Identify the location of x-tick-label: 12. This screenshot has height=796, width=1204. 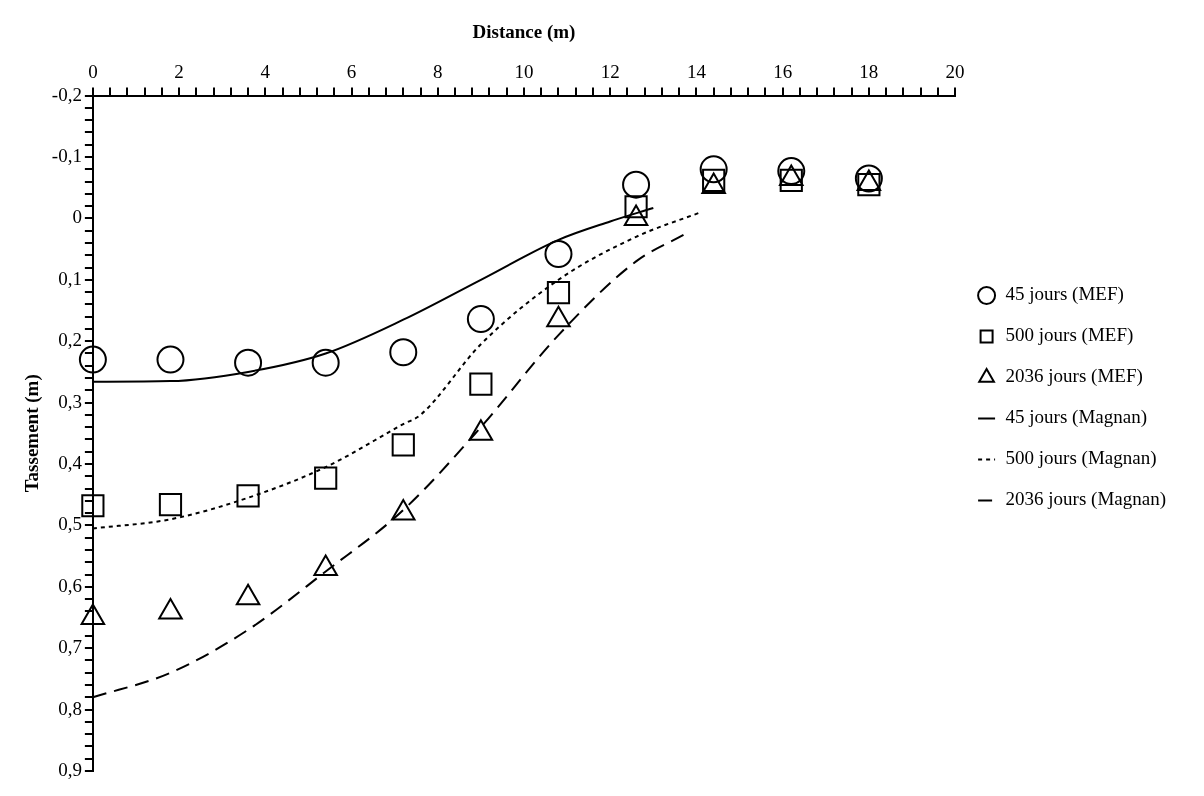
(610, 72).